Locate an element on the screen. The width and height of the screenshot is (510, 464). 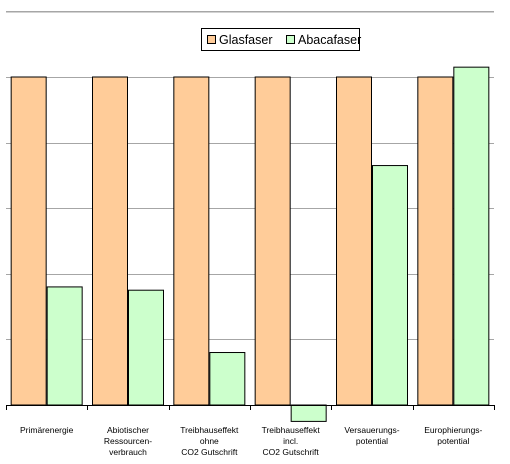
category-label-5: Europhierungs-potential is located at coordinates (453, 435).